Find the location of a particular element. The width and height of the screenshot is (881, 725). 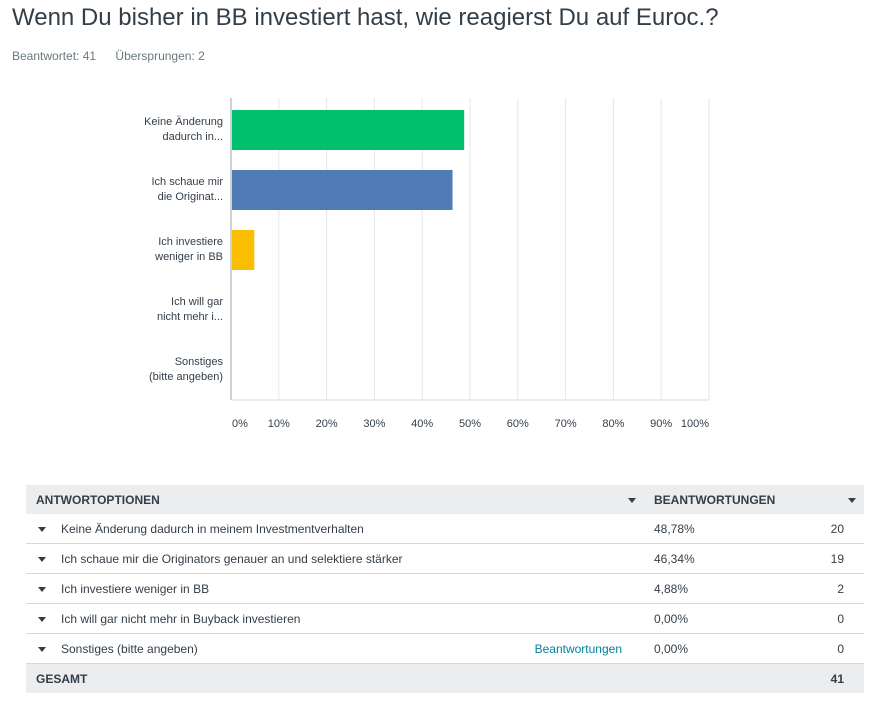

row-count: 2 is located at coordinates (840, 588).